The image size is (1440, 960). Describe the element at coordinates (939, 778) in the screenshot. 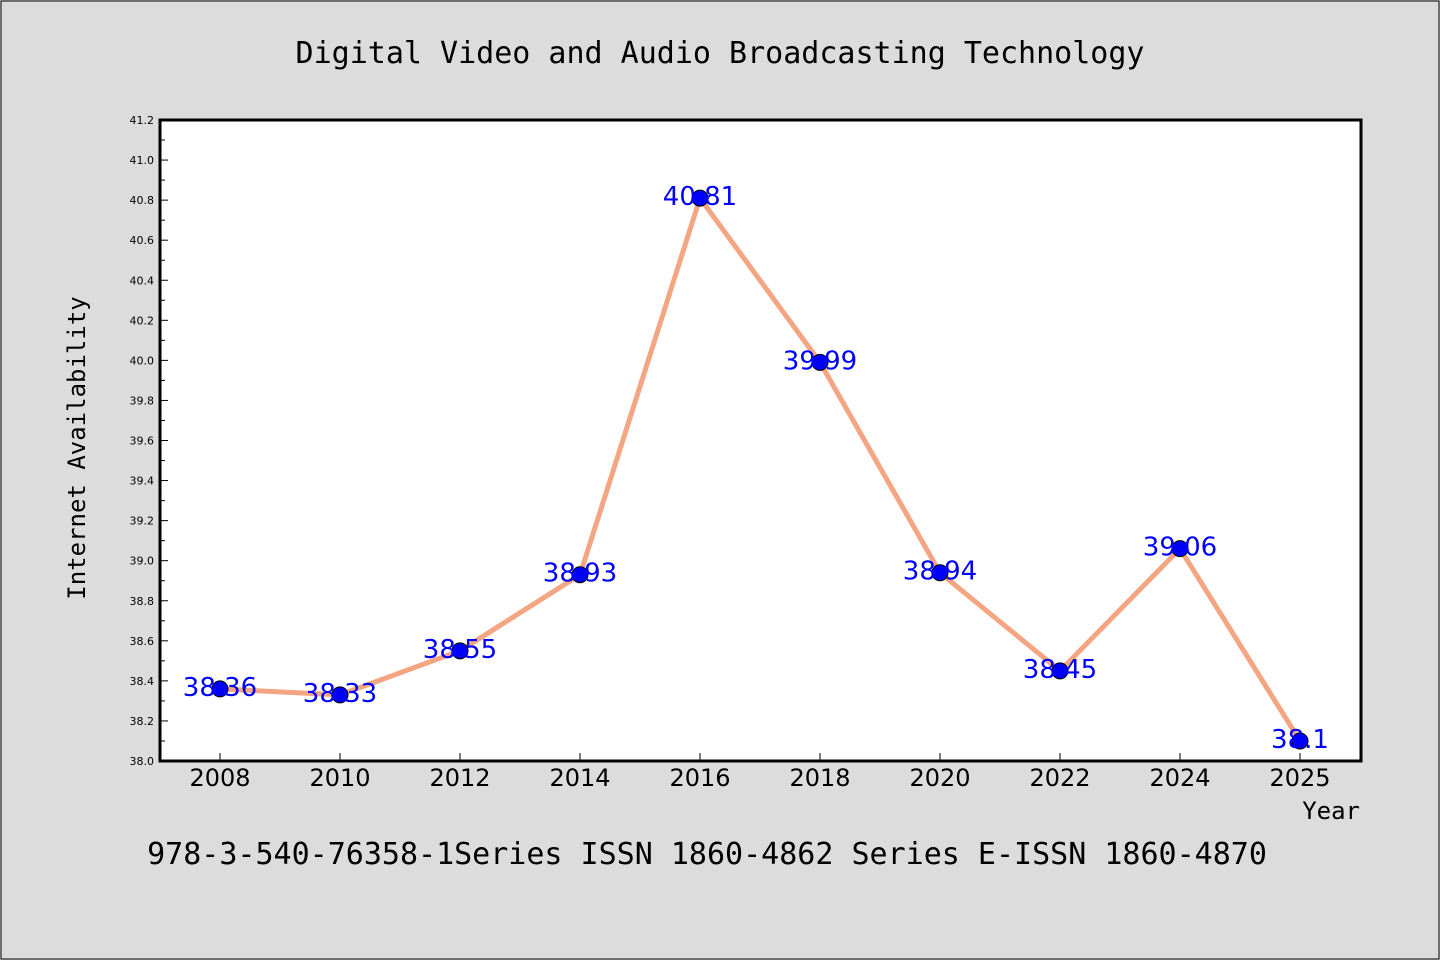

I see `x-tick-label: 2020` at that location.